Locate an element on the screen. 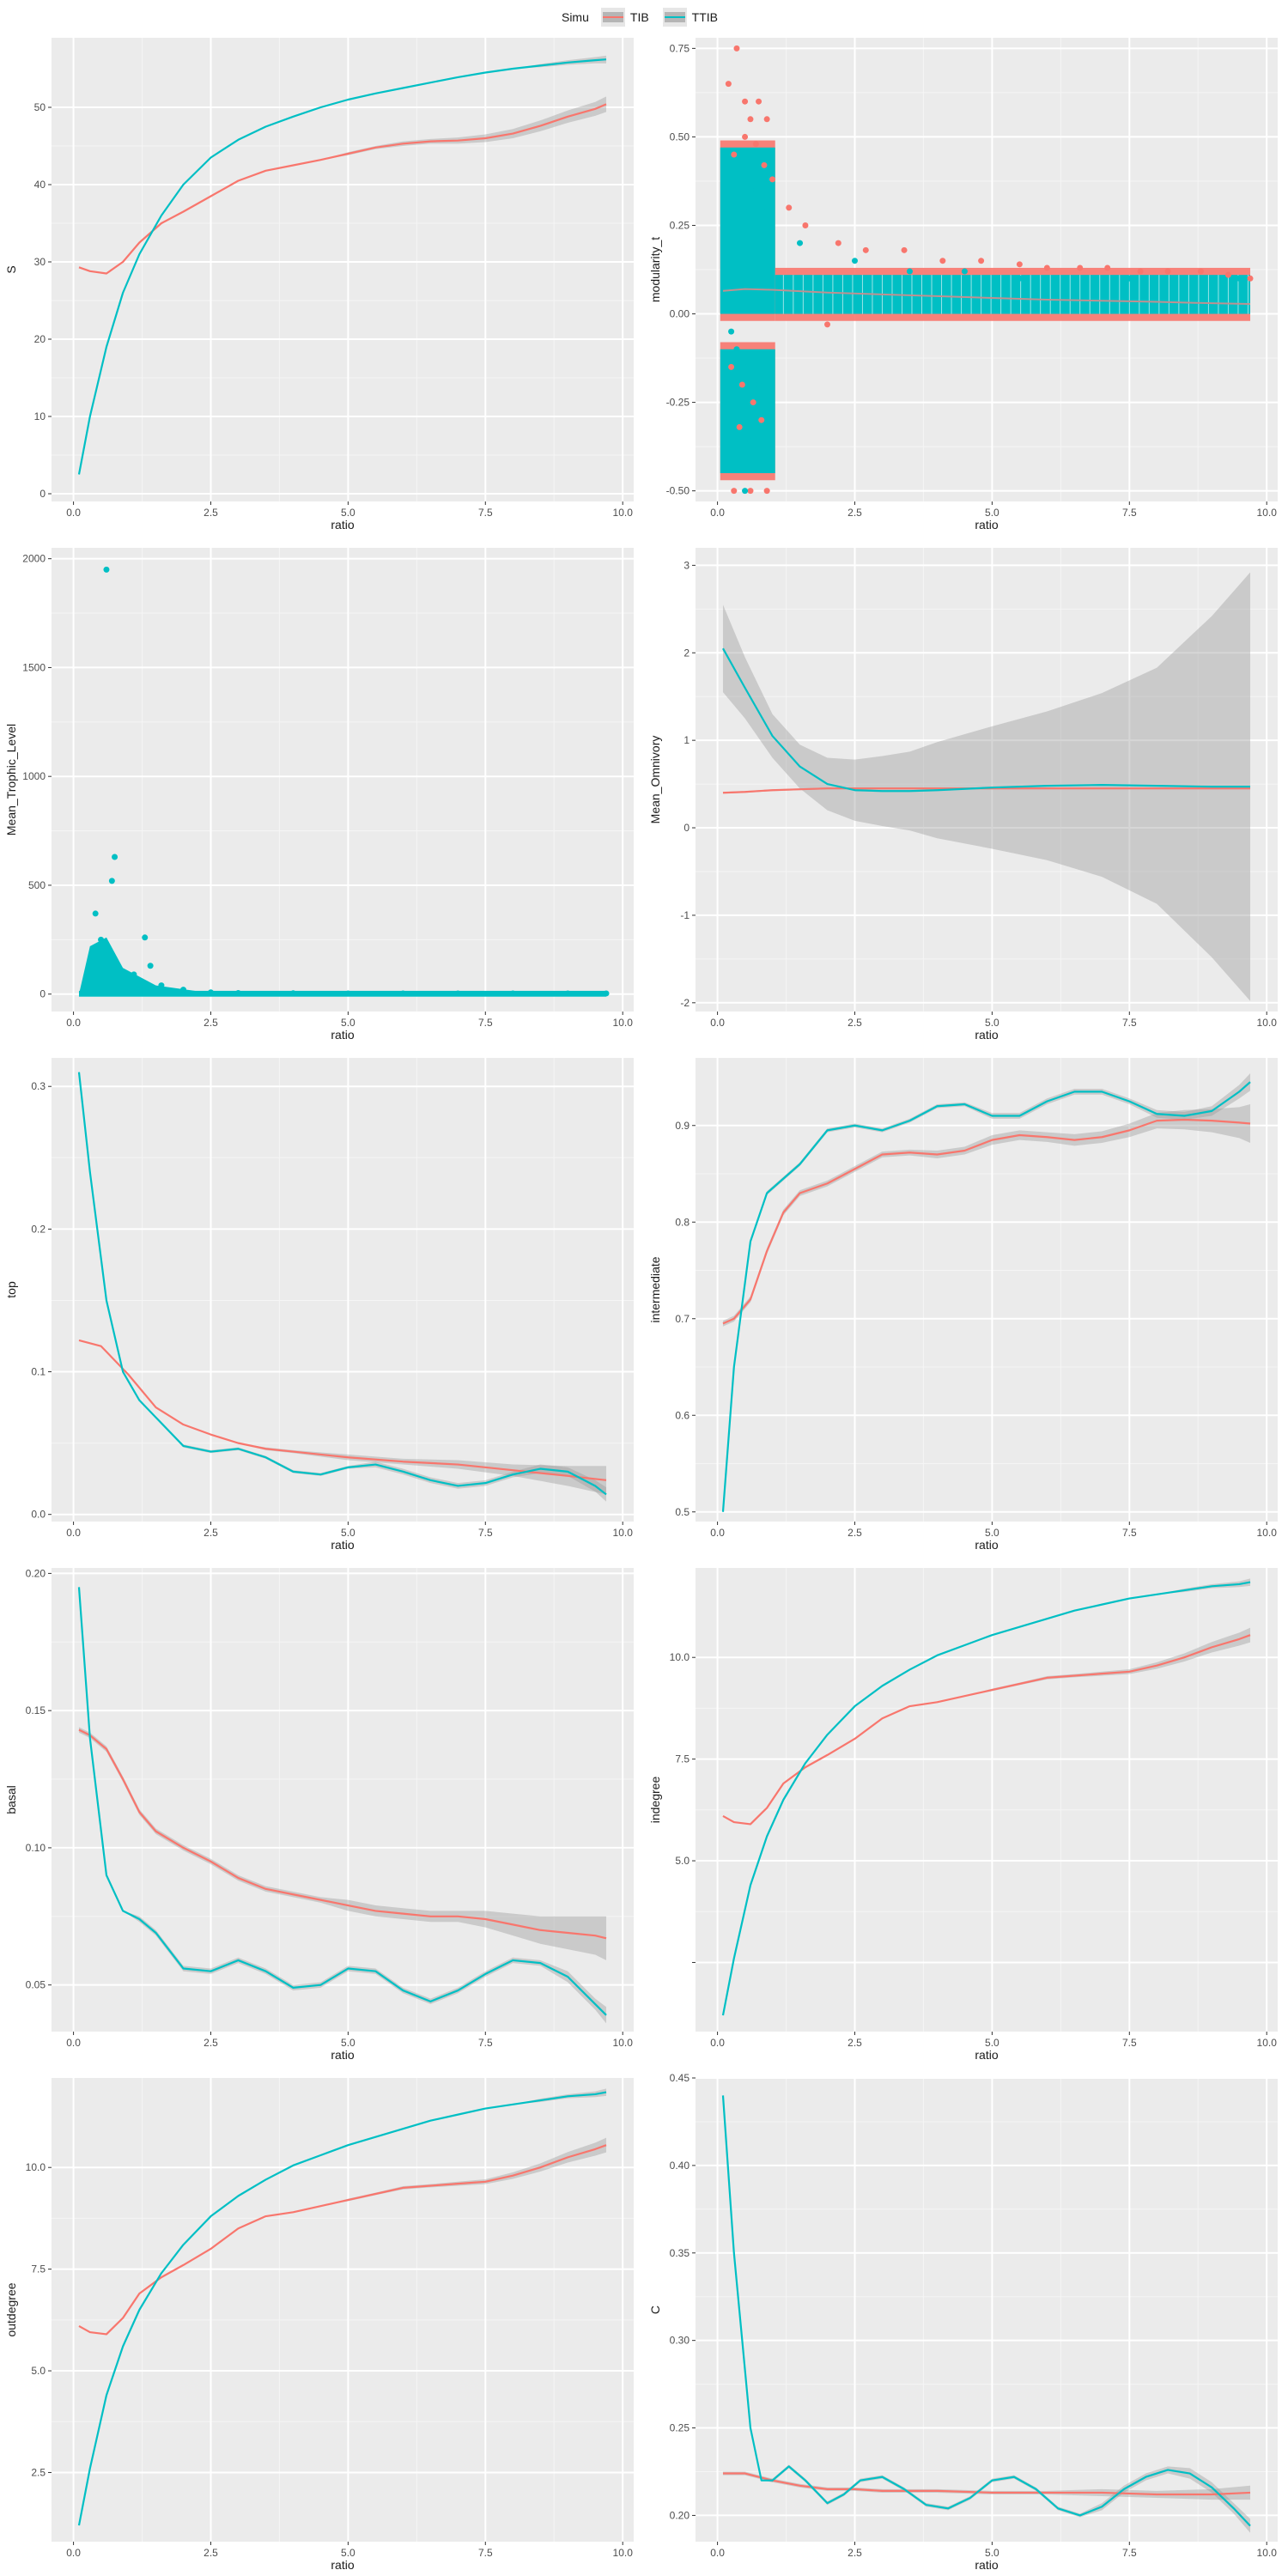 The height and width of the screenshot is (2576, 1288). confidence-band-ttib is located at coordinates (987, 786).